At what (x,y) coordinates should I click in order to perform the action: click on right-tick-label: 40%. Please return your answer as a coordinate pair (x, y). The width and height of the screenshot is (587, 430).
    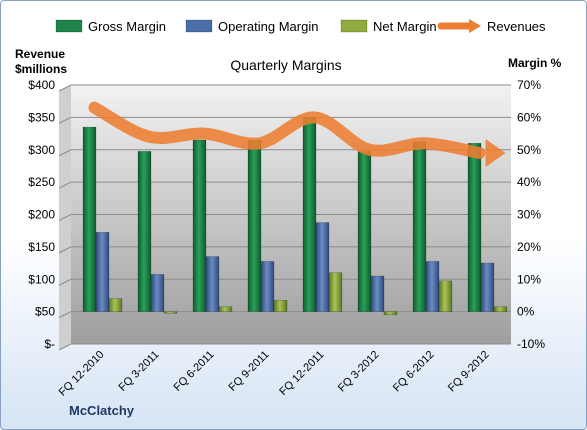
    Looking at the image, I should click on (529, 182).